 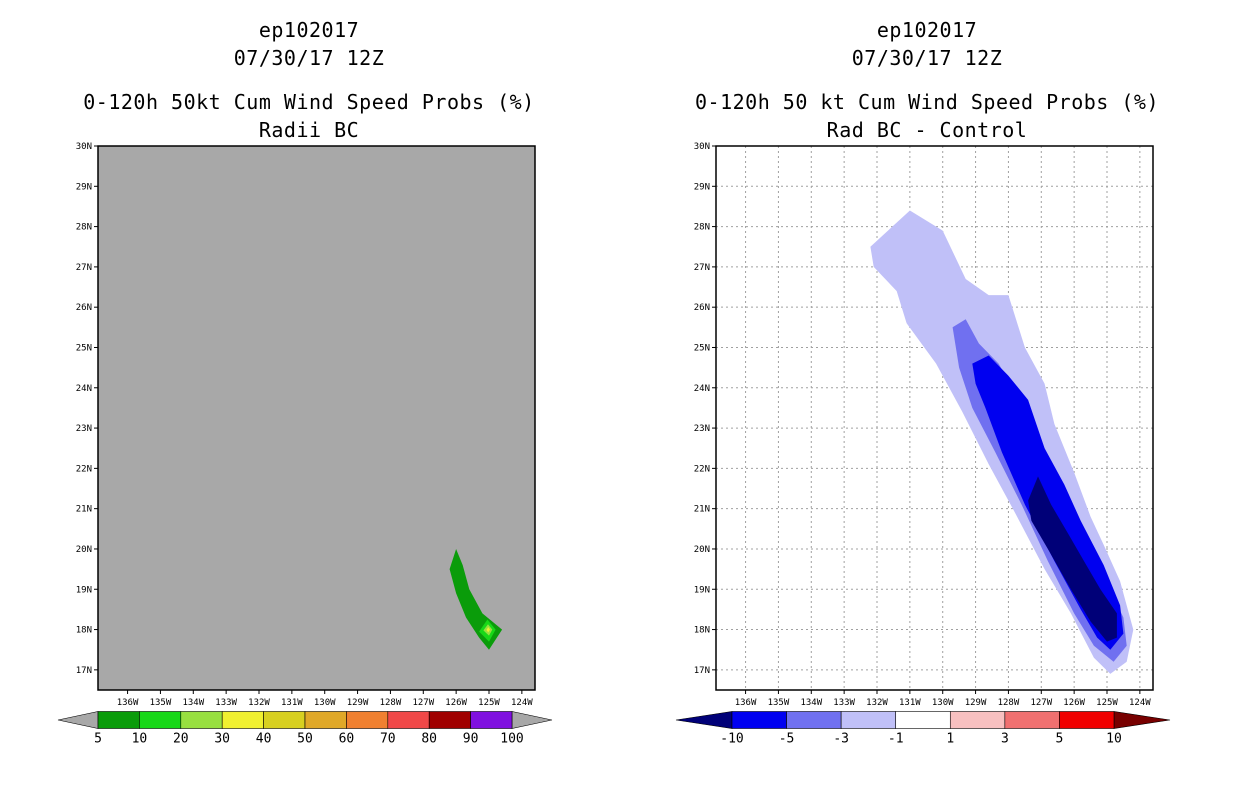 I want to click on left-chart-title: 0-120h 50kt Cum Wind Speed Probs (%), so click(x=309, y=102).